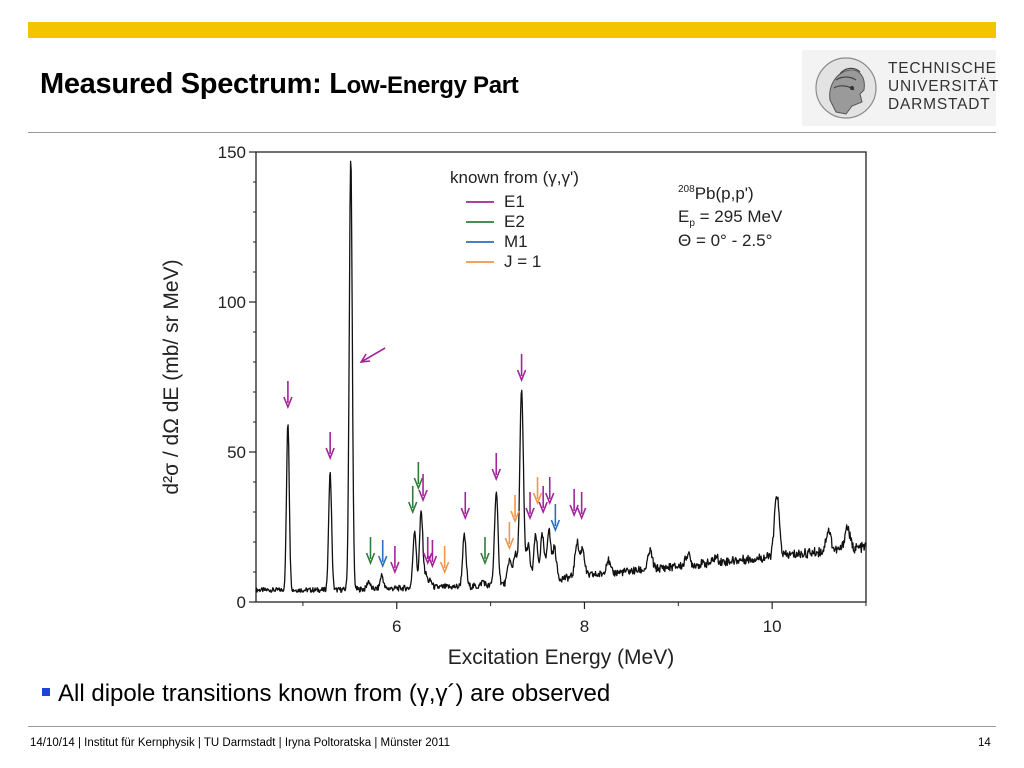  Describe the element at coordinates (512, 30) in the screenshot. I see `top-accent-bar` at that location.